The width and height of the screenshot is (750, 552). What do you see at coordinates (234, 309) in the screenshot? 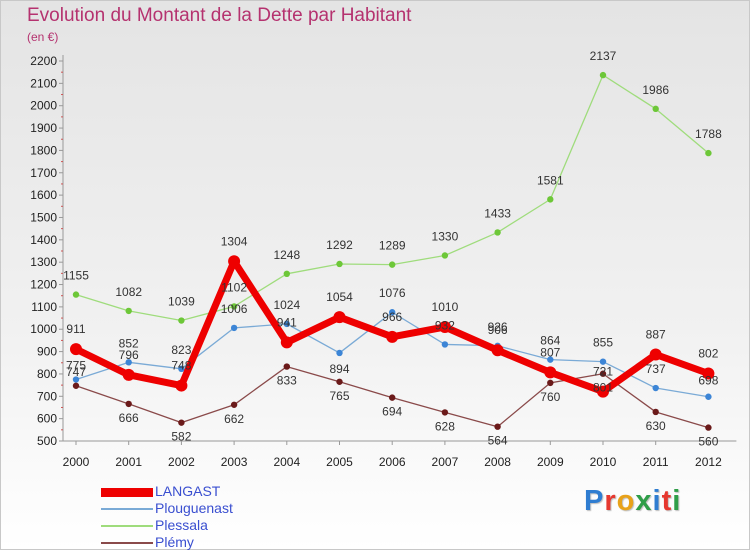
I see `data-label-plouguenast: 1006` at bounding box center [234, 309].